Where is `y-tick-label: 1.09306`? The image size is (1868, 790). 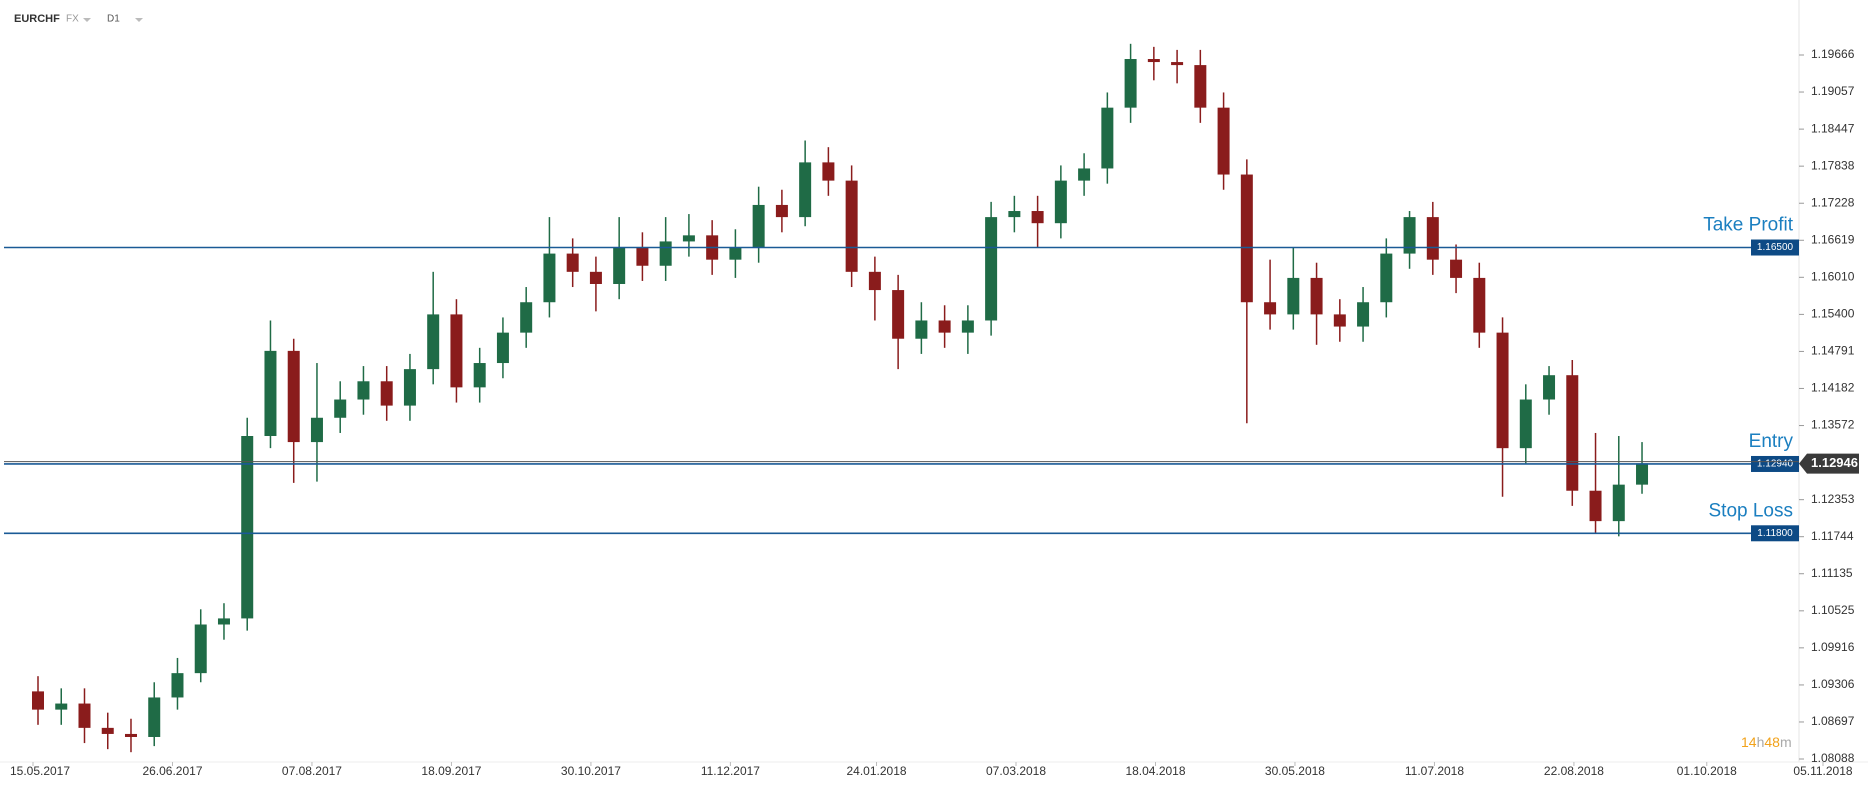 y-tick-label: 1.09306 is located at coordinates (1833, 684).